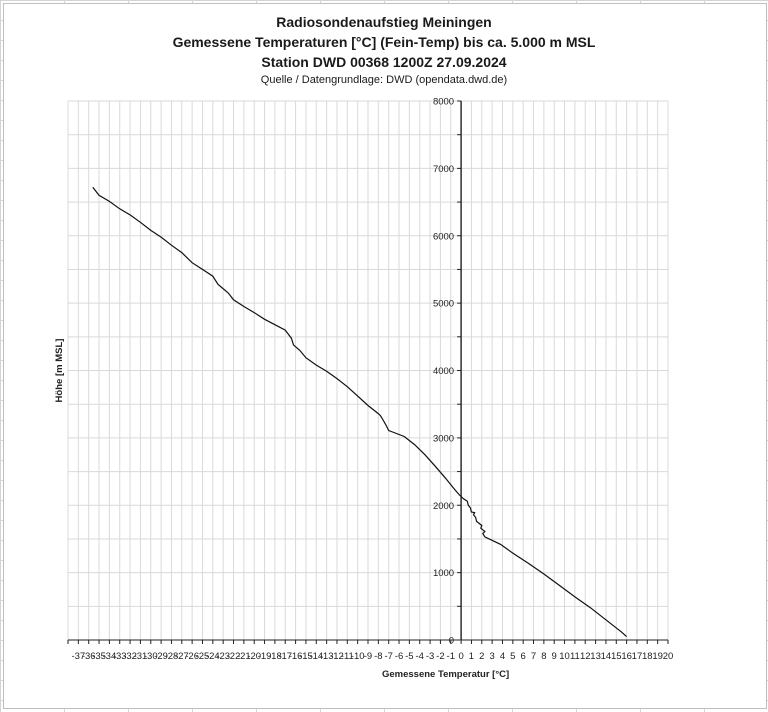 The image size is (768, 712). What do you see at coordinates (595, 656) in the screenshot?
I see `x-tick-label: 13` at bounding box center [595, 656].